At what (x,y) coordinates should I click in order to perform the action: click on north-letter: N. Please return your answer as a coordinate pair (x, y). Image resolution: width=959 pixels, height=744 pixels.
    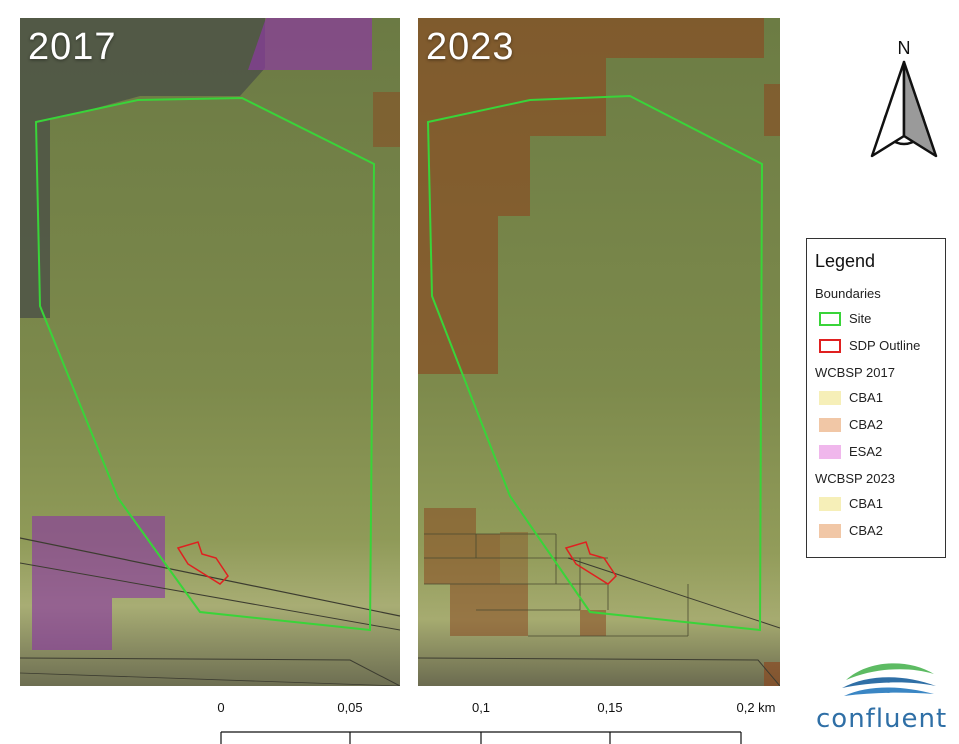
    Looking at the image, I should click on (904, 48).